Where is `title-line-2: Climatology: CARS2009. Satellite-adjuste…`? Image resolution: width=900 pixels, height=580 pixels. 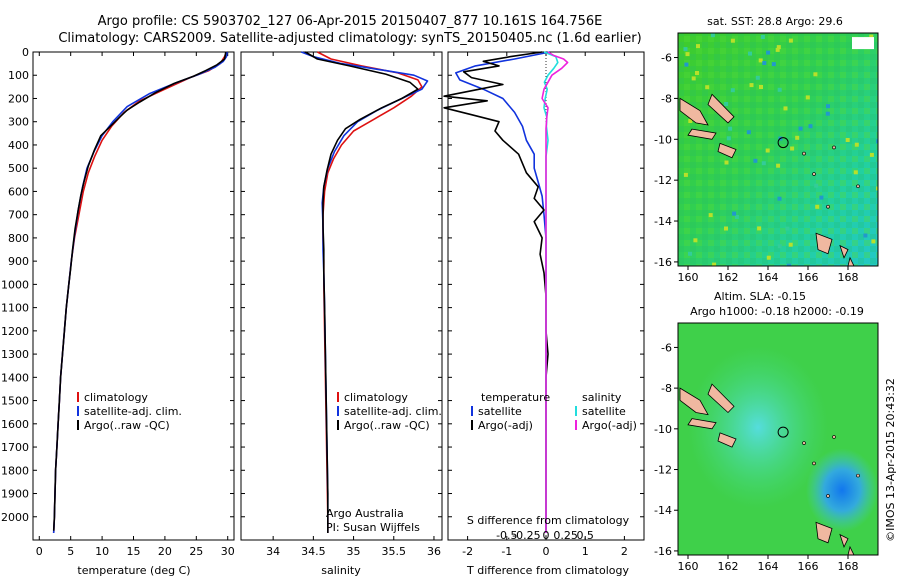 title-line-2: Climatology: CARS2009. Satellite-adjuste… is located at coordinates (349, 38).